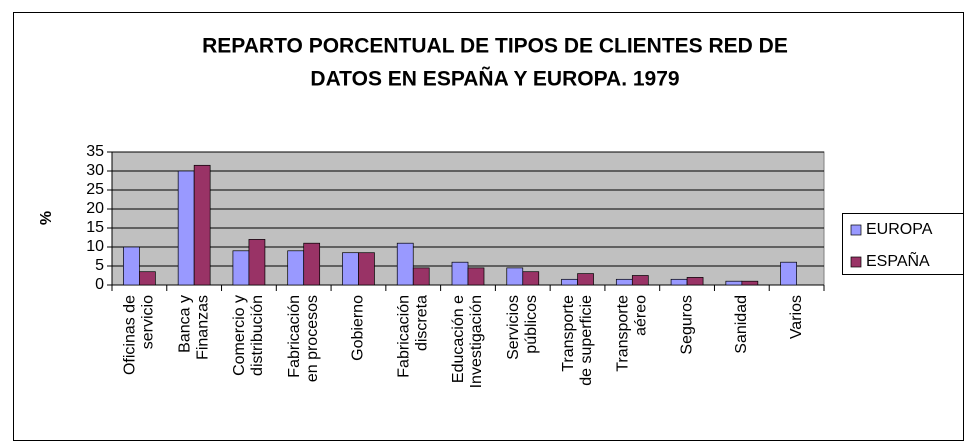  Describe the element at coordinates (95, 227) in the screenshot. I see `y-tick-label: 15` at that location.